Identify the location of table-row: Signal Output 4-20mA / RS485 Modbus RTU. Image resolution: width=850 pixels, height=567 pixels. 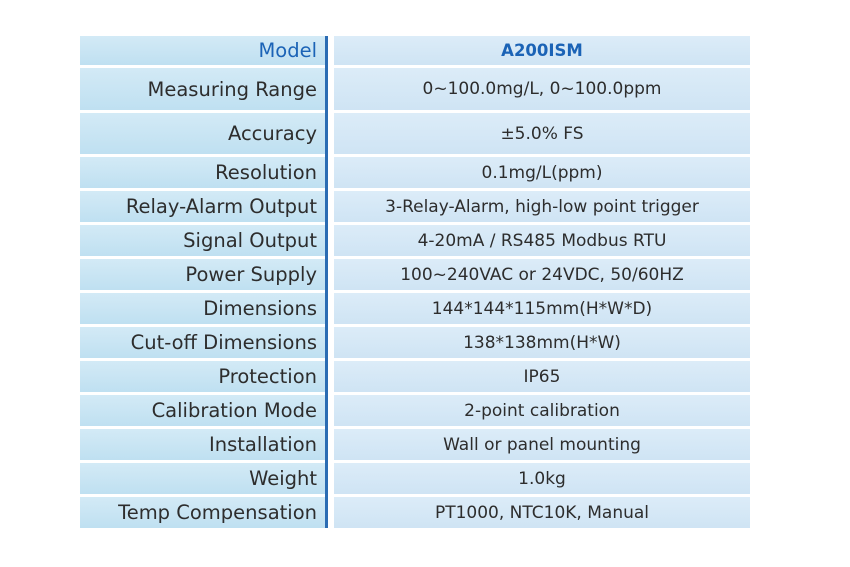
(415, 240).